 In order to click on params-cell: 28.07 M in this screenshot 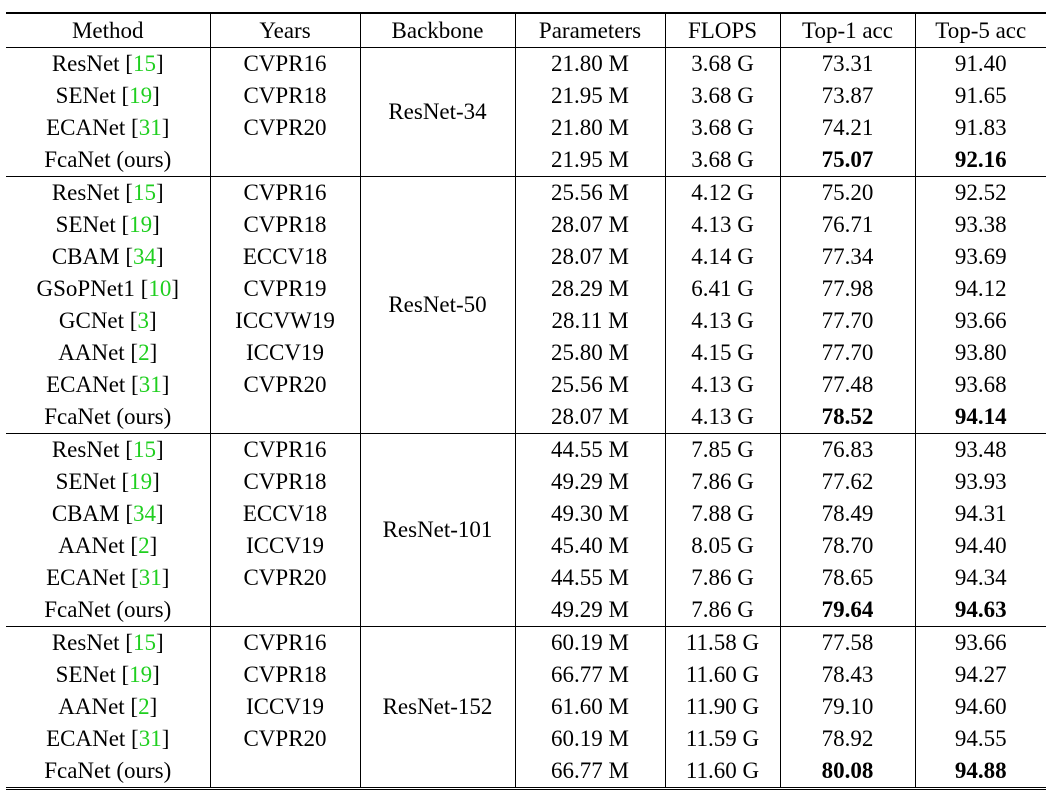, I will do `click(589, 225)`.